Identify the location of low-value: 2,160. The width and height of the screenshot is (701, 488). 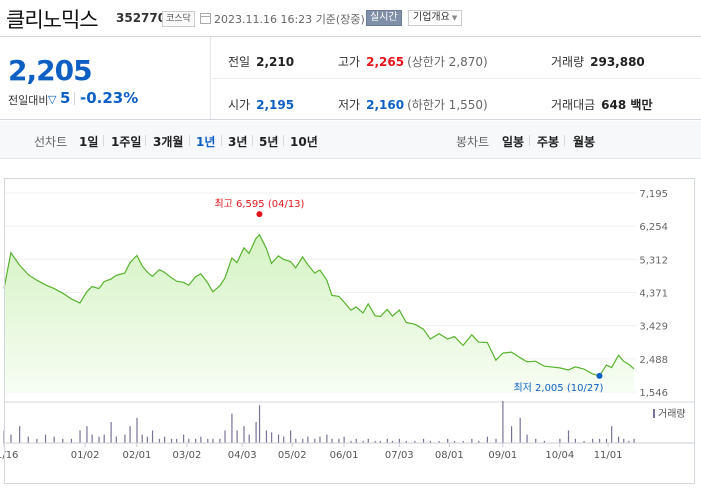
(385, 105).